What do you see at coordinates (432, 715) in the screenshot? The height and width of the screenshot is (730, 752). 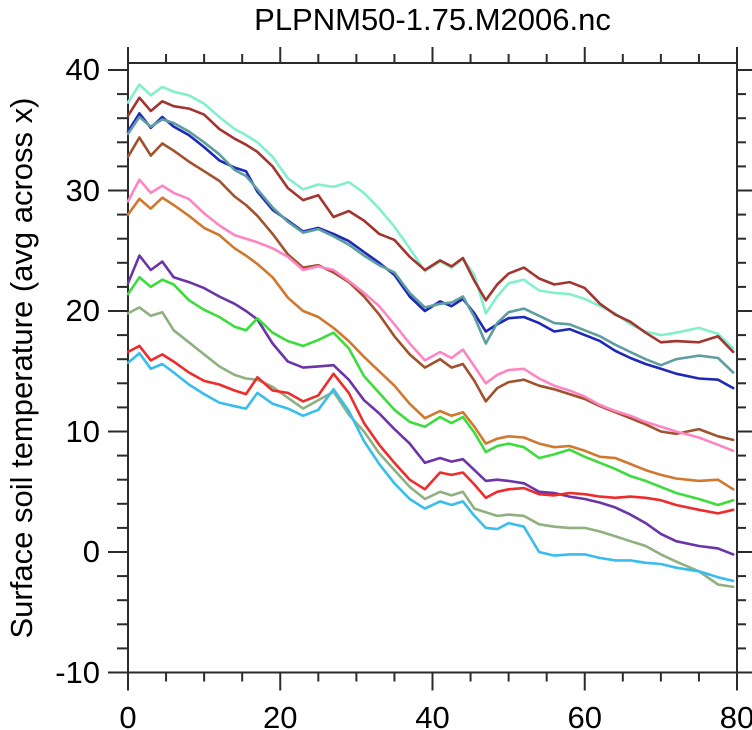 I see `x-tick-label: 40` at bounding box center [432, 715].